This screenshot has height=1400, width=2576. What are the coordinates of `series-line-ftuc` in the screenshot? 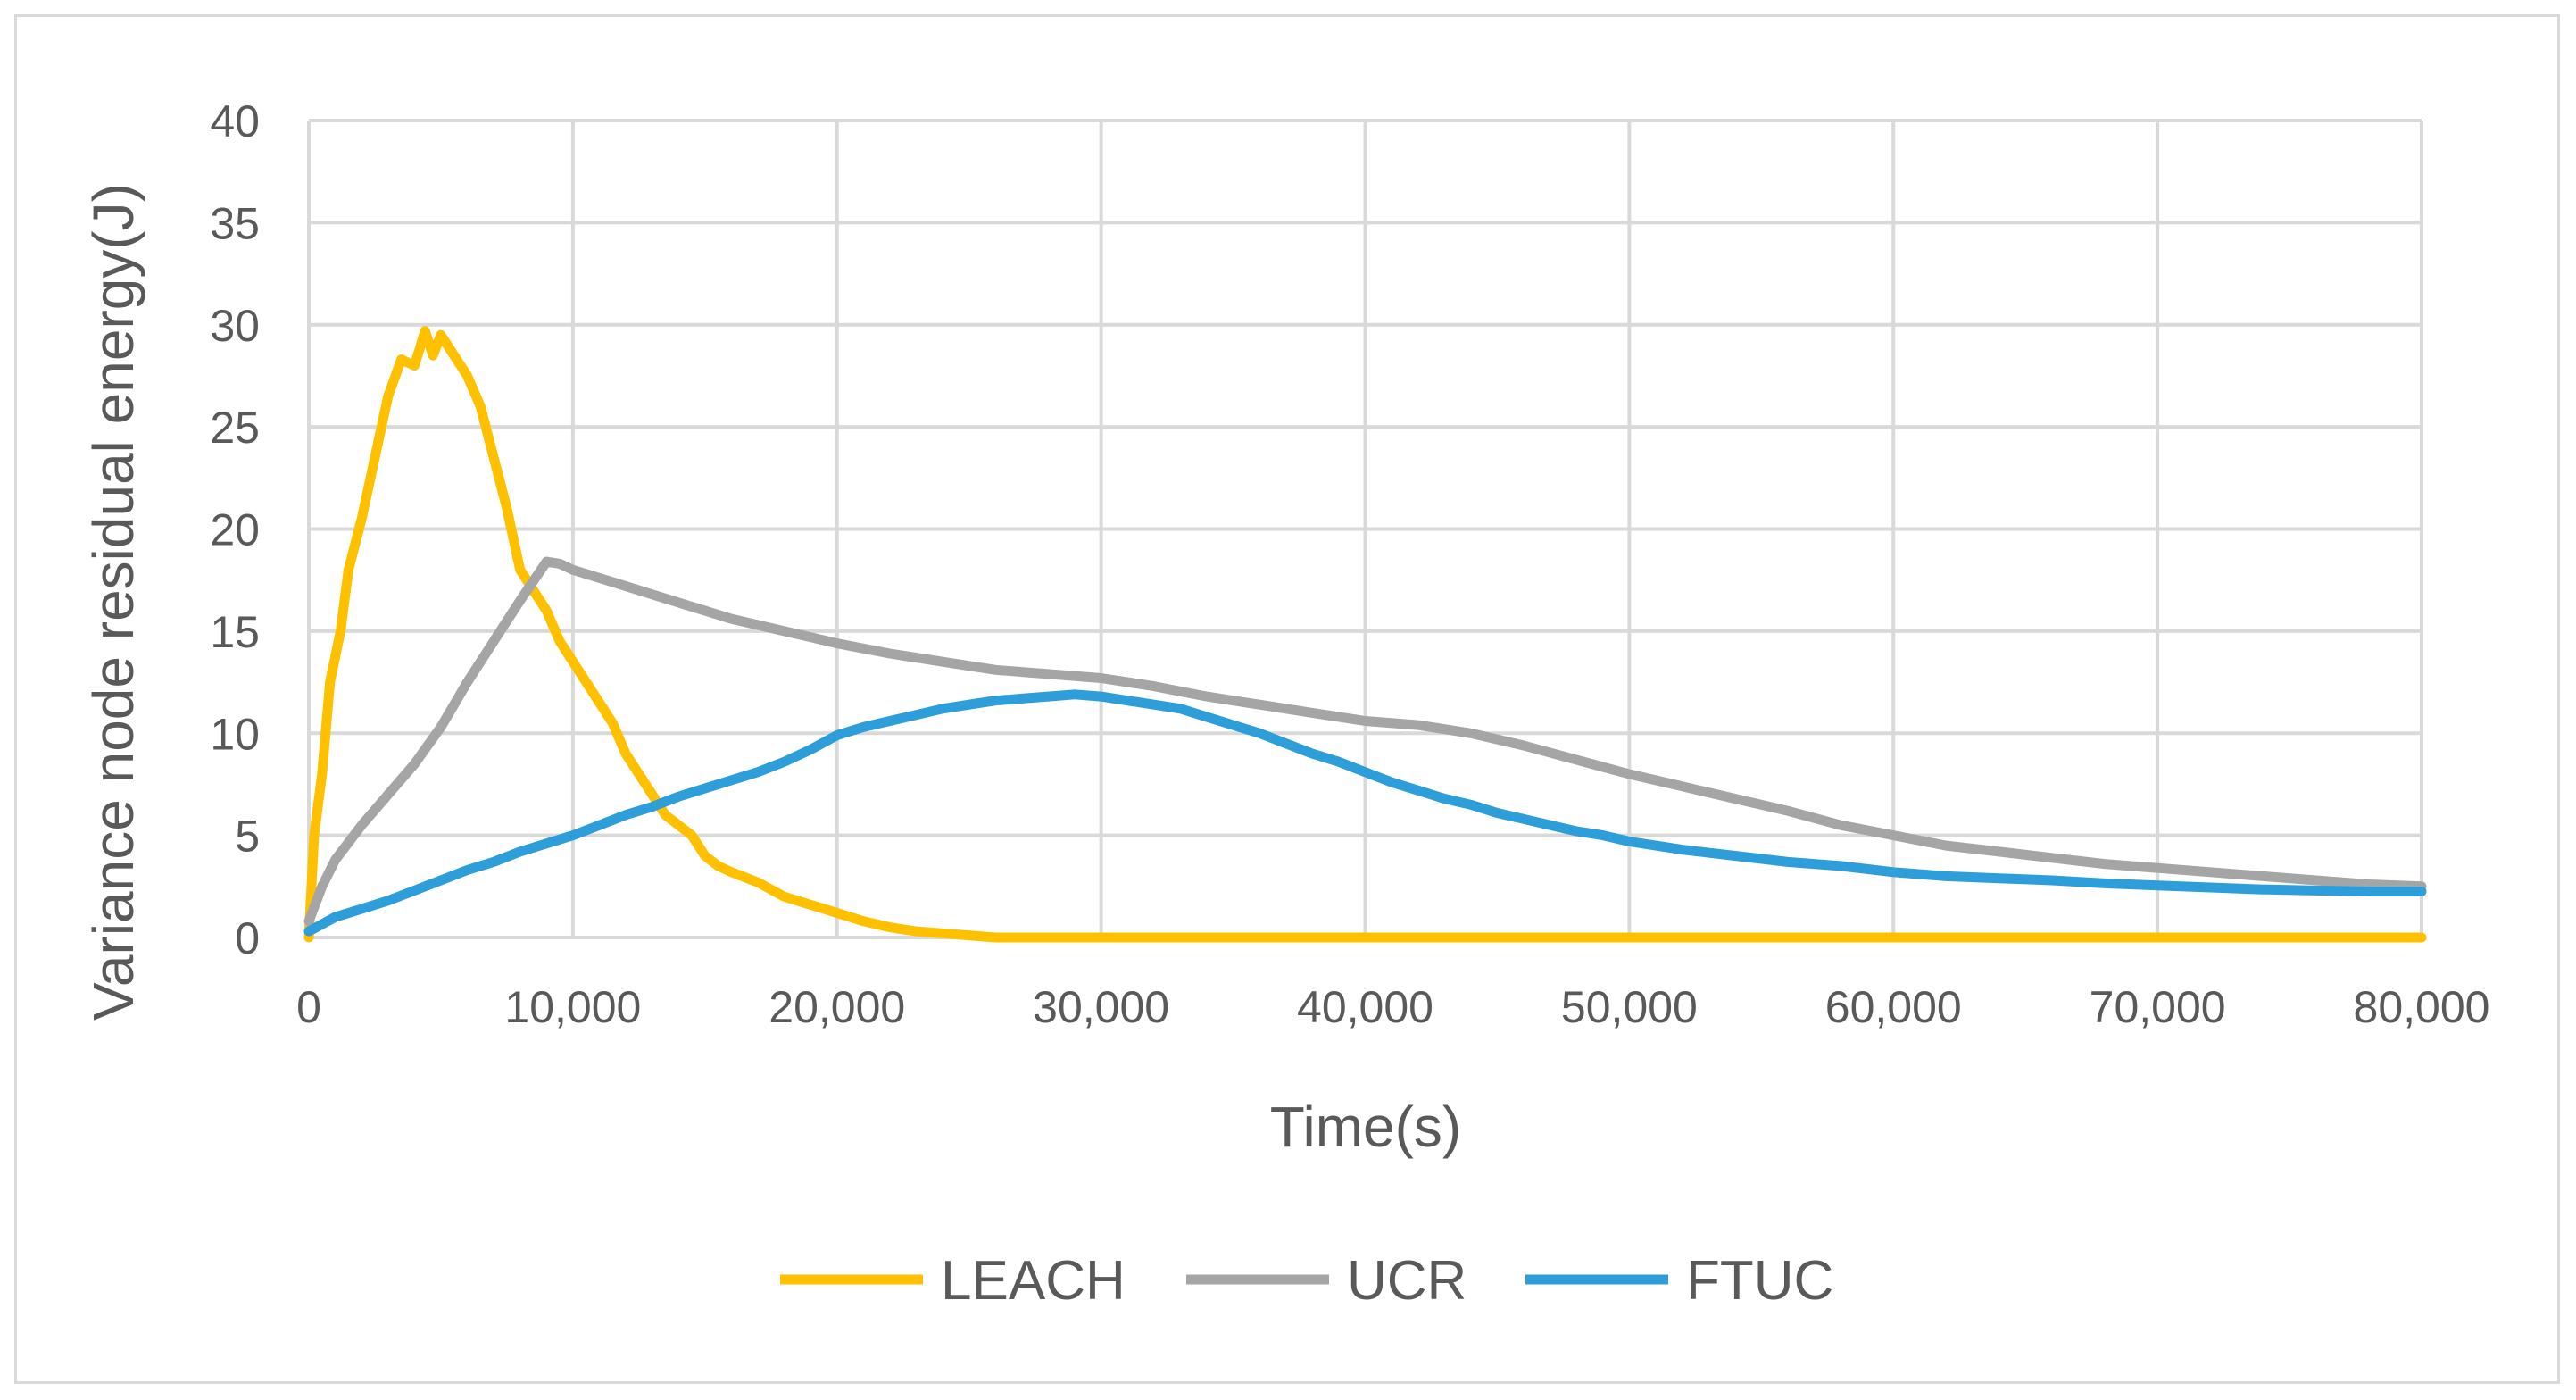 It's located at (1365, 813).